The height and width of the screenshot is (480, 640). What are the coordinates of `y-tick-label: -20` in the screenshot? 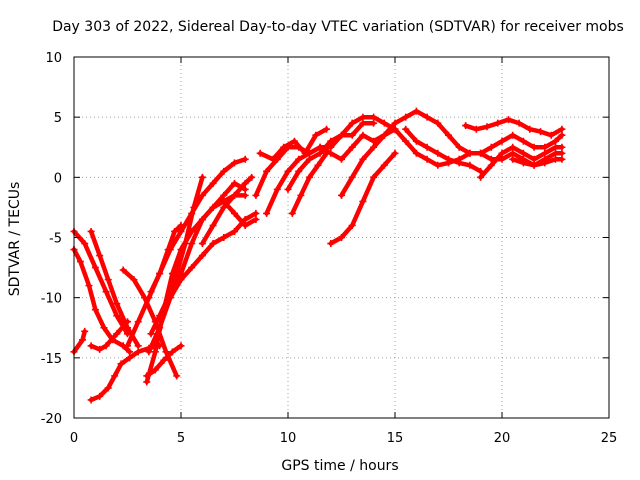 It's located at (51, 419).